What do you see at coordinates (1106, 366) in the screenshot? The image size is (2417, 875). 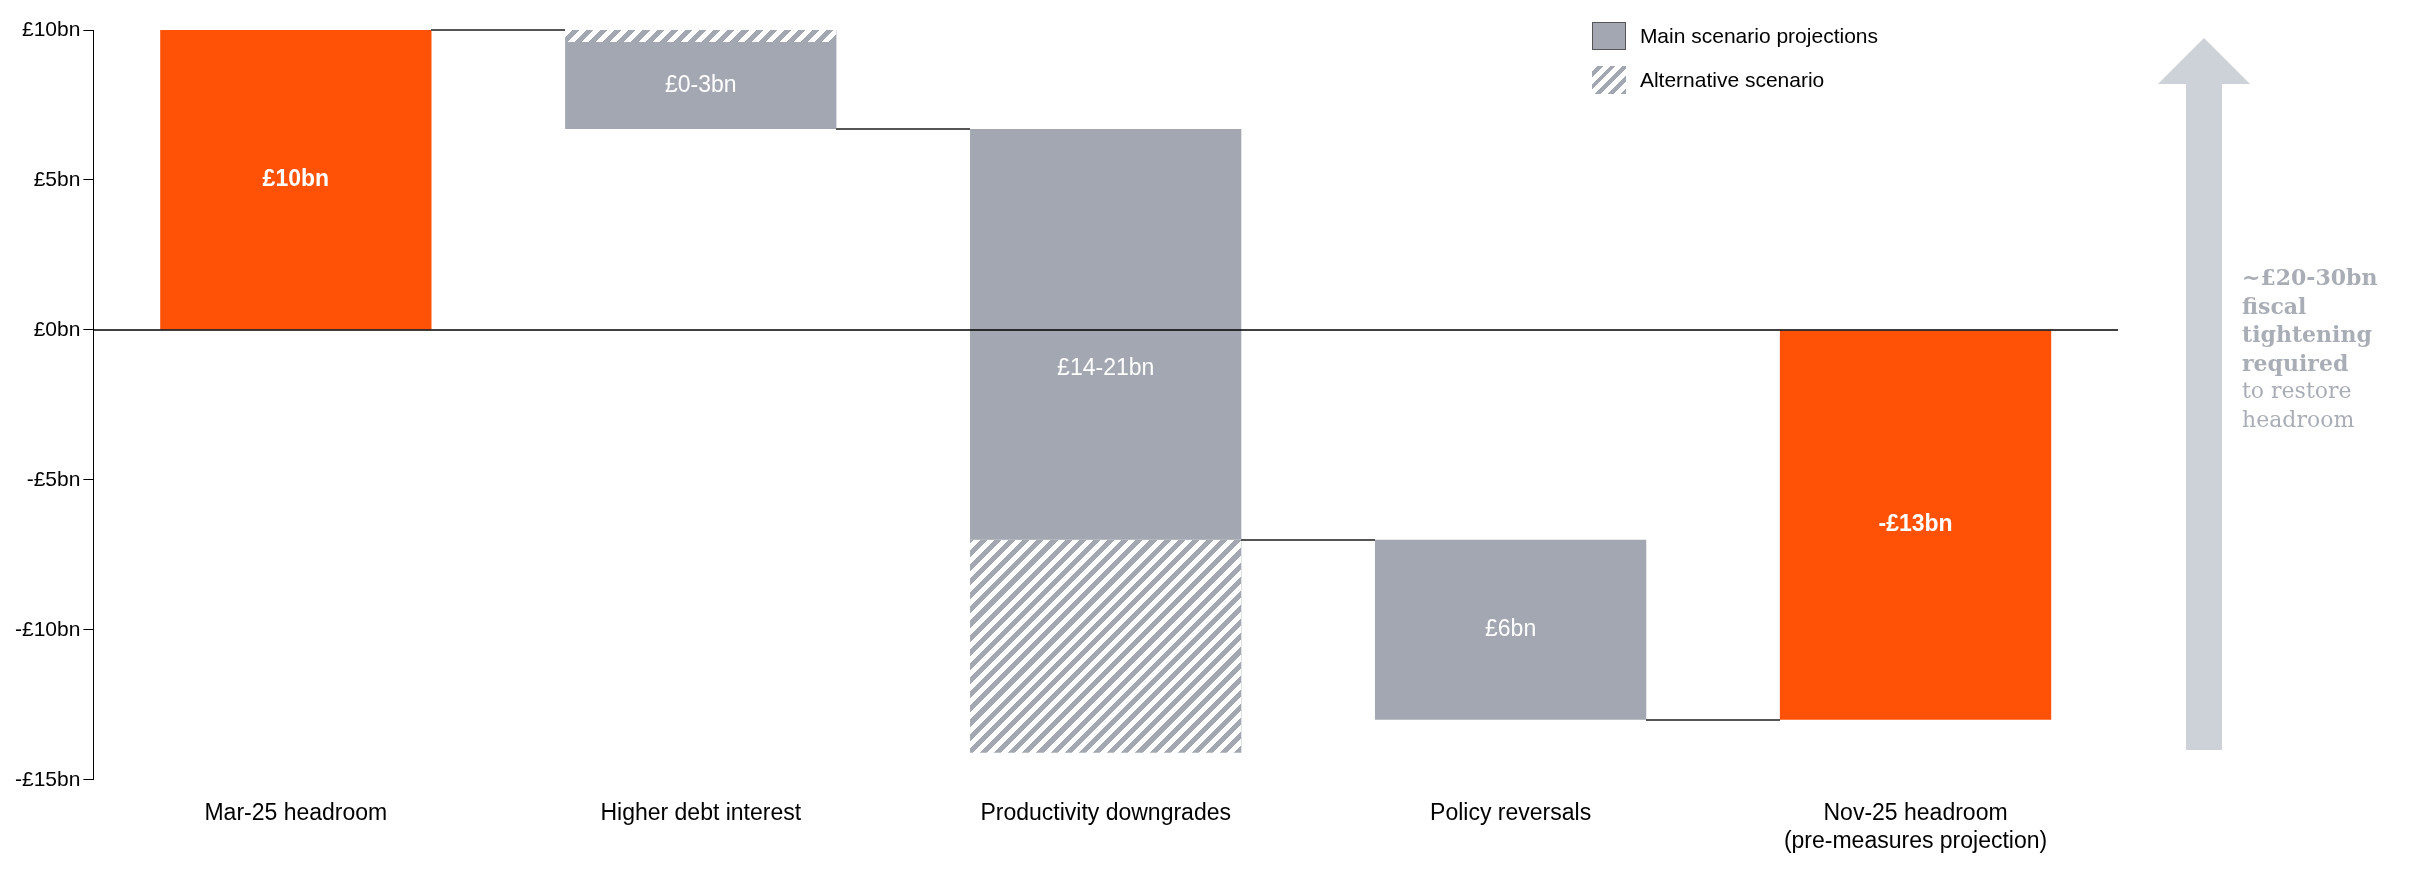 I see `data-label: £14-21bn` at bounding box center [1106, 366].